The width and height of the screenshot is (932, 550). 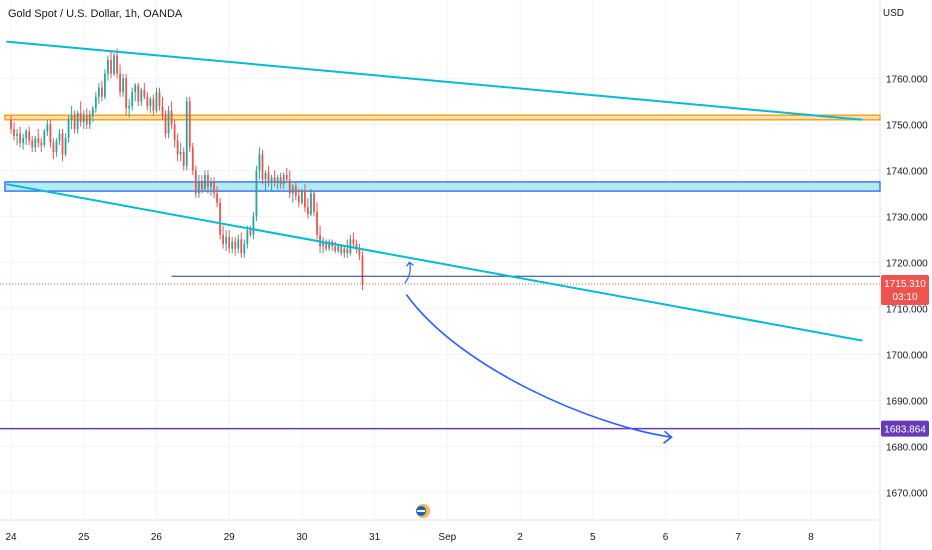 What do you see at coordinates (593, 537) in the screenshot?
I see `time-tick-label: 5` at bounding box center [593, 537].